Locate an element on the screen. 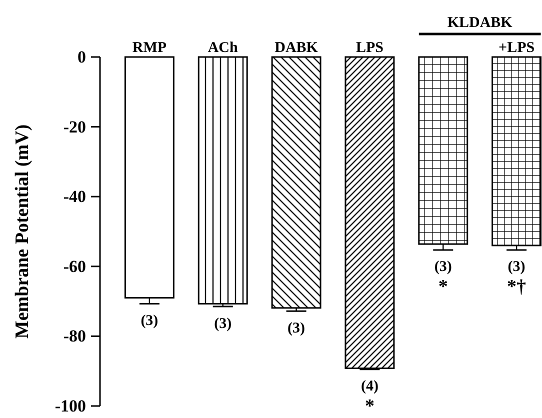  x-tick-label: +LPS is located at coordinates (516, 48).